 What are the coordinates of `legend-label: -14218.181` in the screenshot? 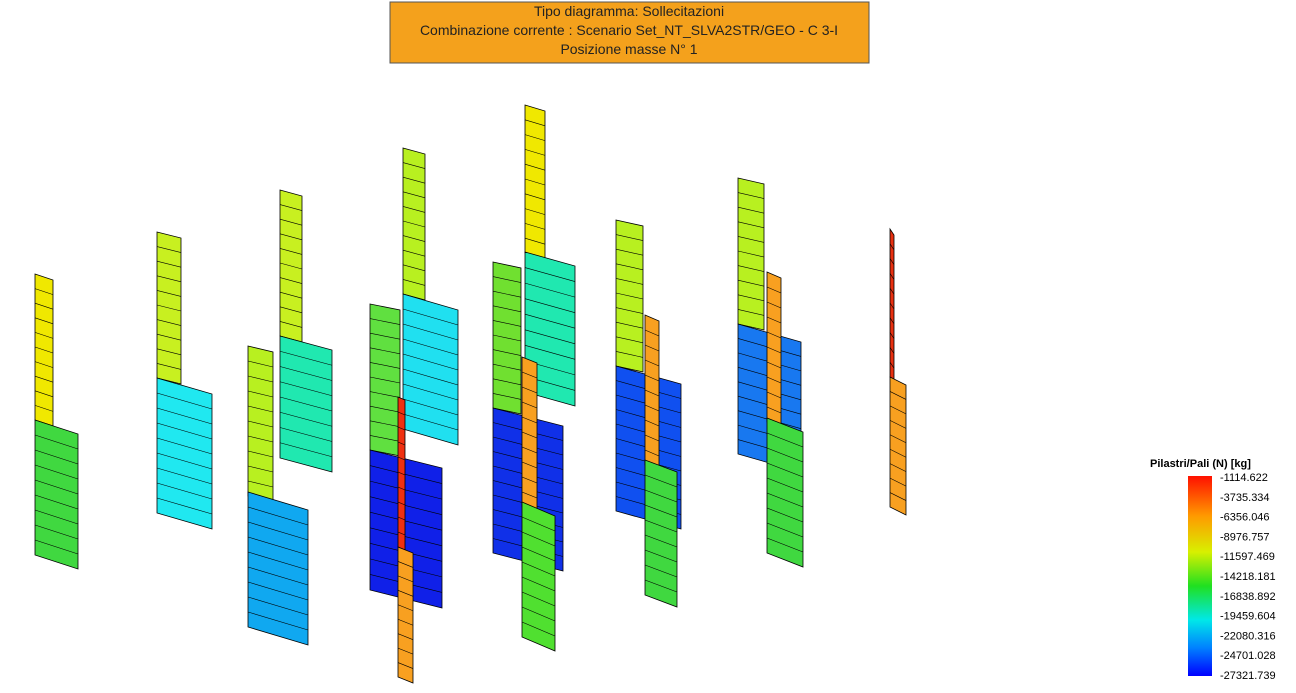 It's located at (1248, 577).